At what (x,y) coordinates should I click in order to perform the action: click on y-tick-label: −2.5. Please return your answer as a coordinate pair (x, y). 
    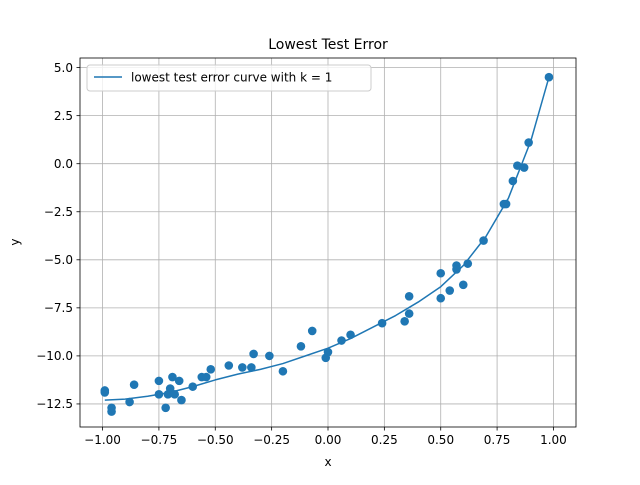
    Looking at the image, I should click on (58, 212).